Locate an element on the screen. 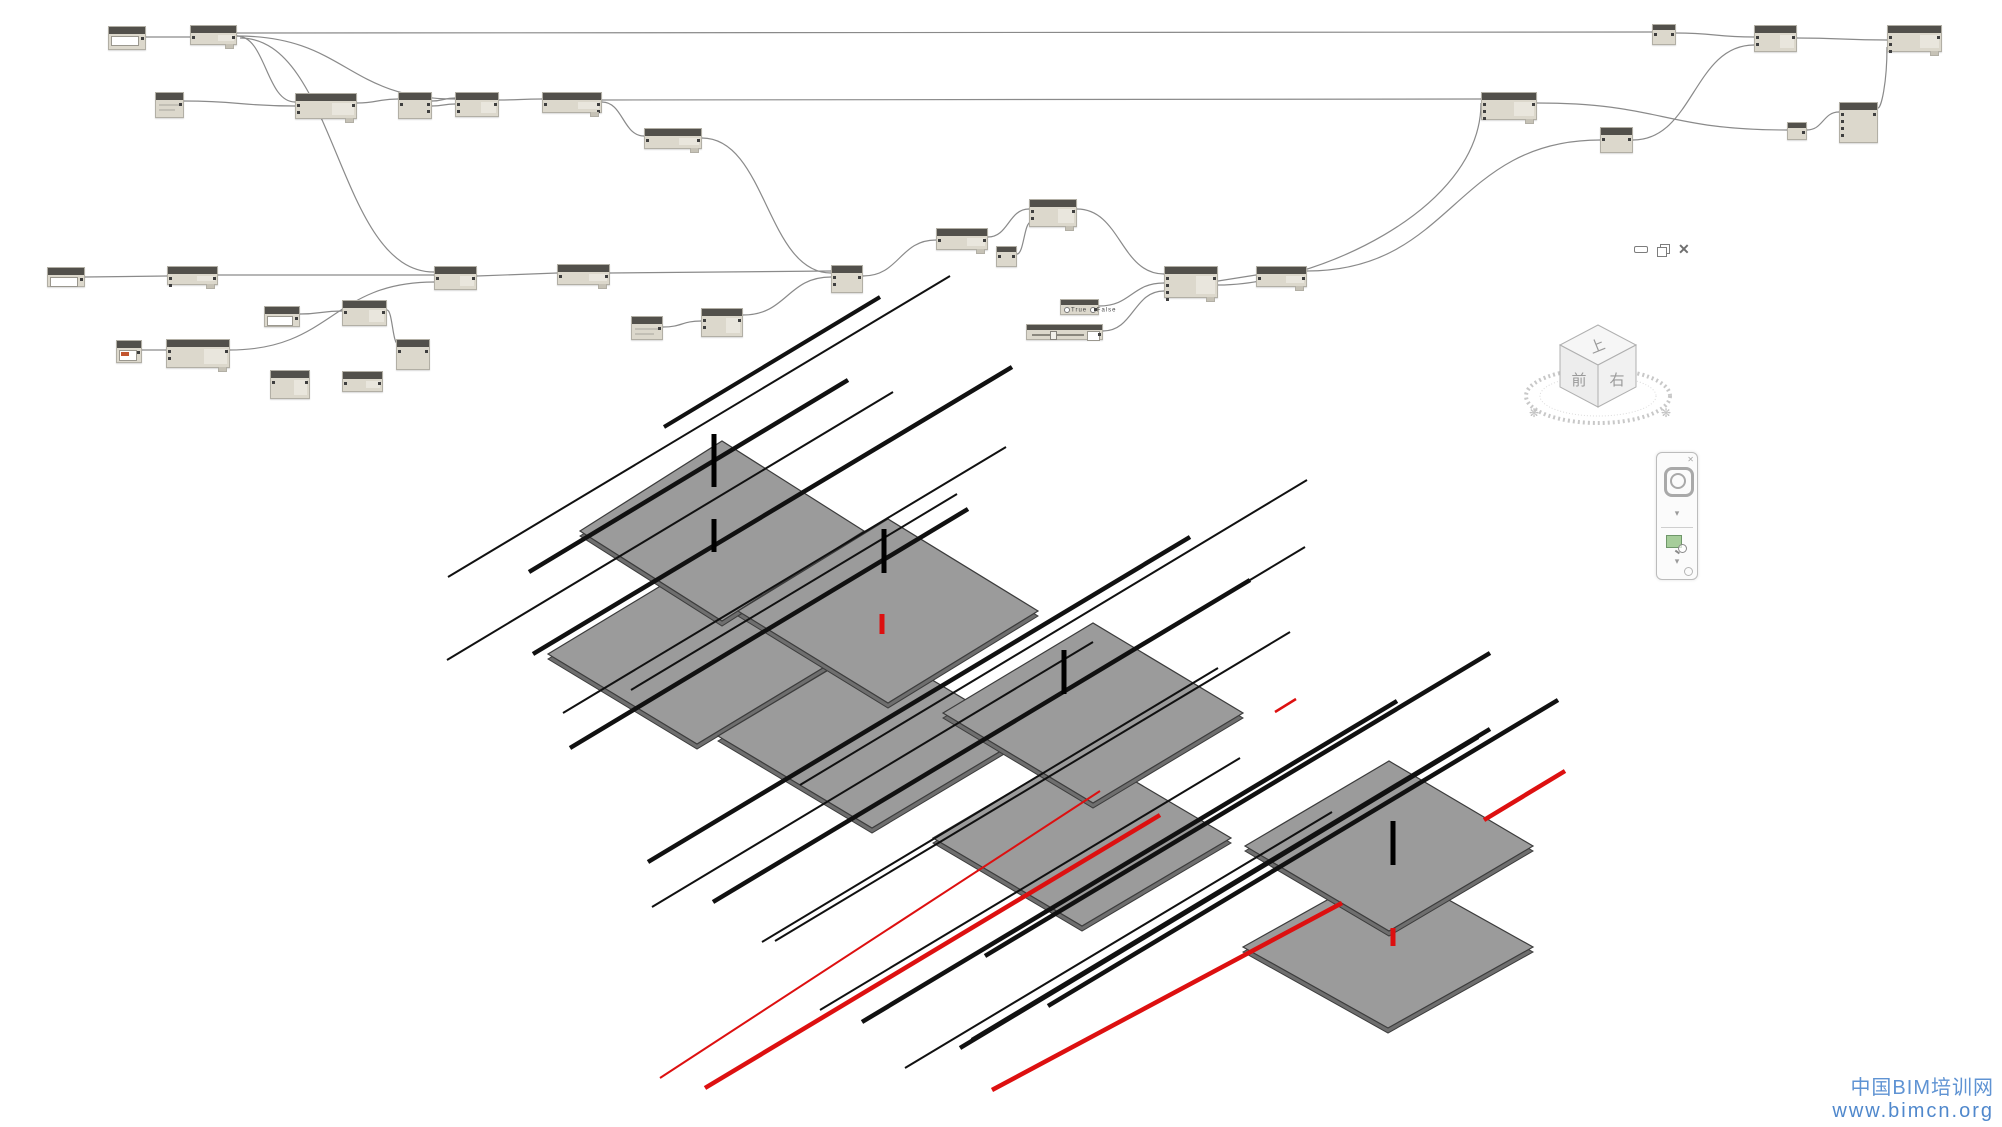  zoom-region-icon is located at coordinates (1676, 544).